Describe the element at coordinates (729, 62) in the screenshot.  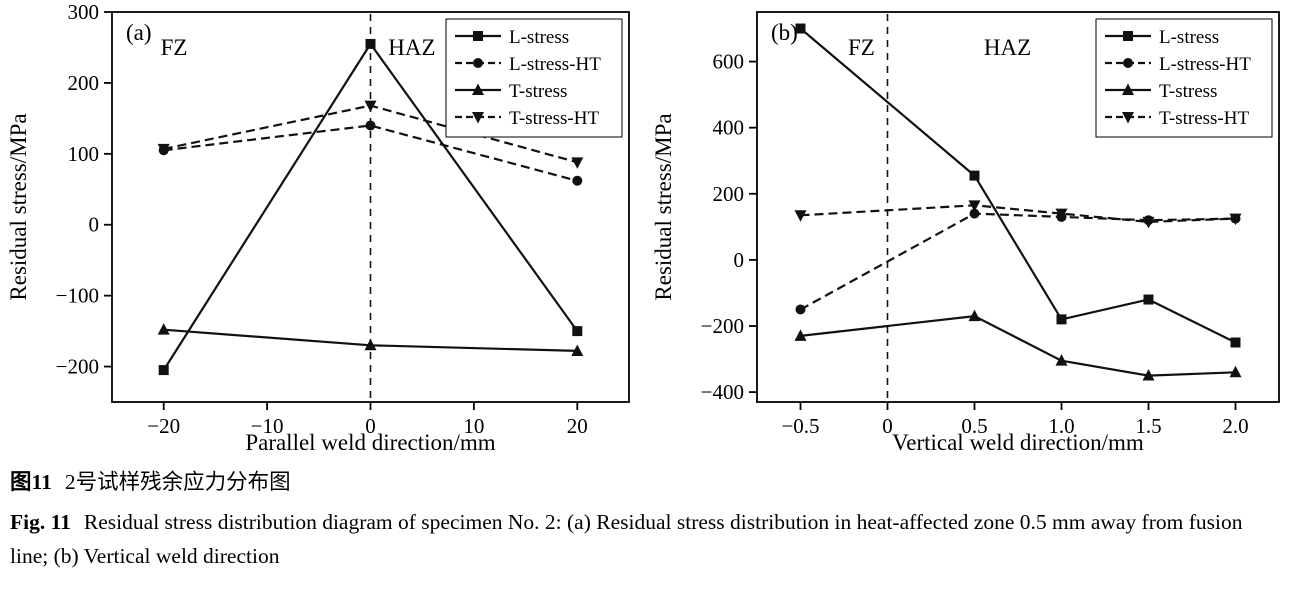
I see `y-tick-label: 600` at that location.